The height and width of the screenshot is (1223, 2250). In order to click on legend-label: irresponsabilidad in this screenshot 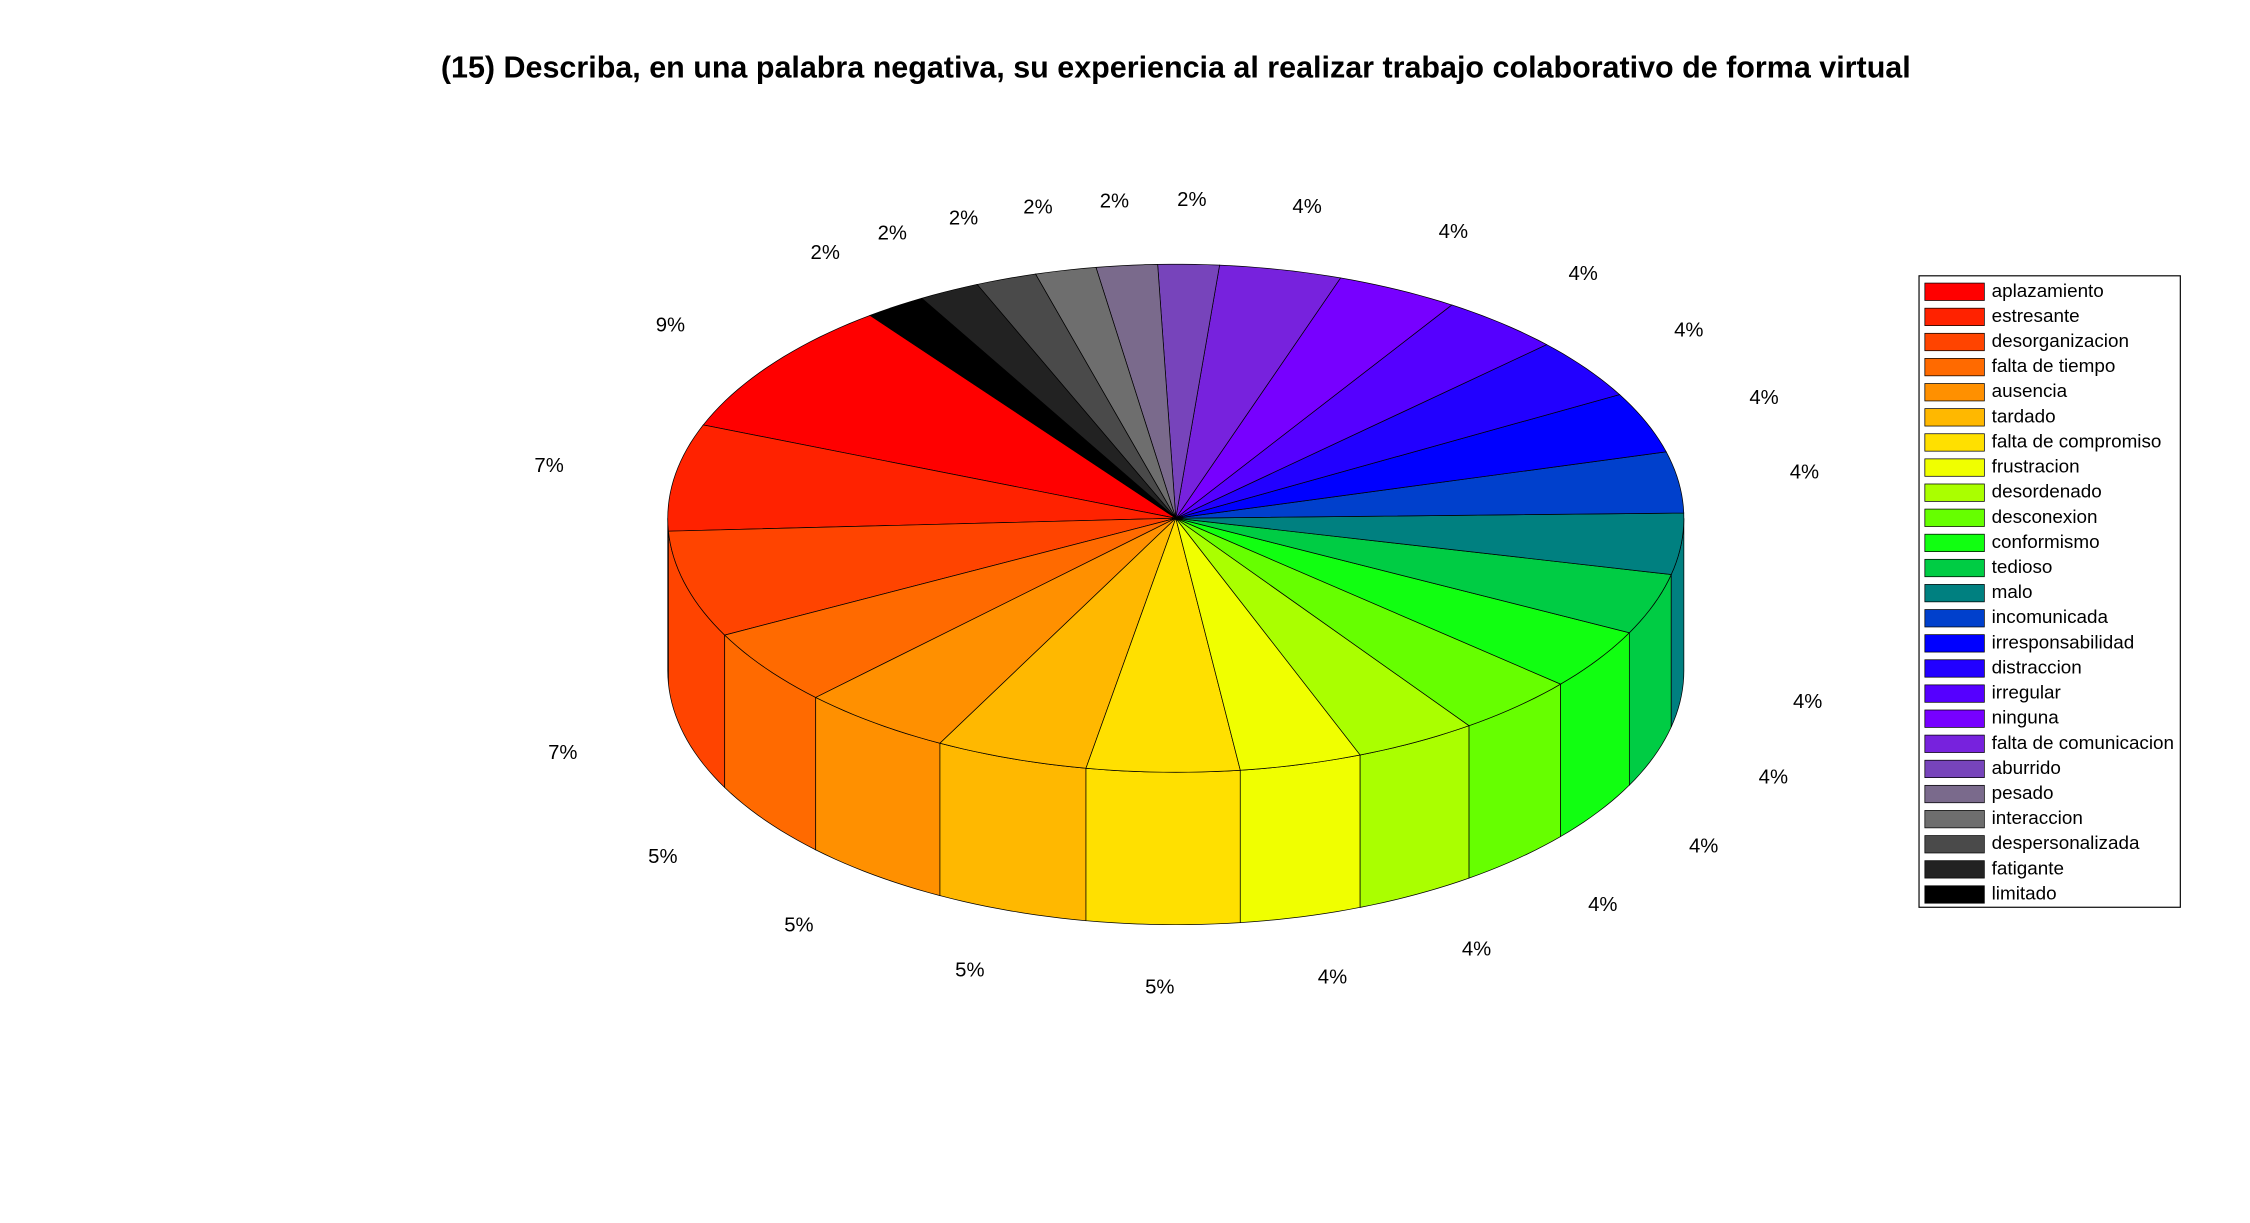, I will do `click(2063, 641)`.